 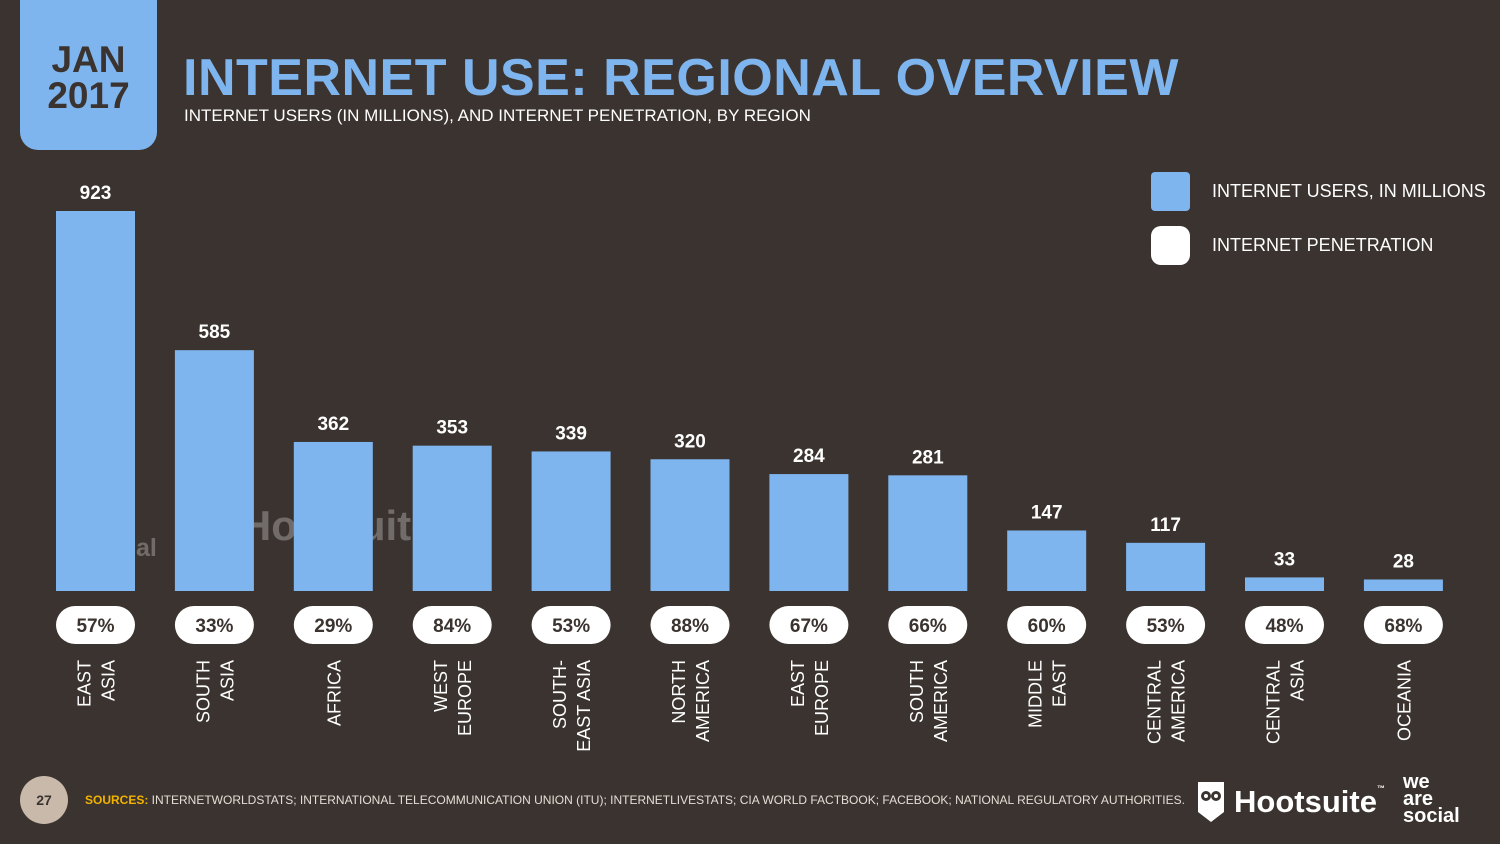 I want to click on we-are-social-logo: we are social, so click(x=1431, y=799).